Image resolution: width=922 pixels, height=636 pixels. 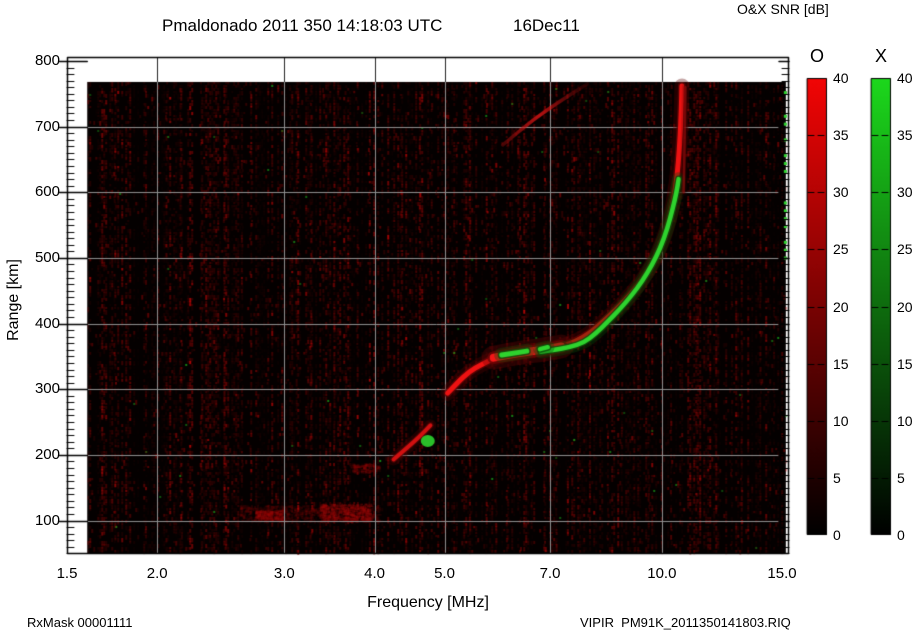 What do you see at coordinates (67, 573) in the screenshot?
I see `x-tick-label: 1.5` at bounding box center [67, 573].